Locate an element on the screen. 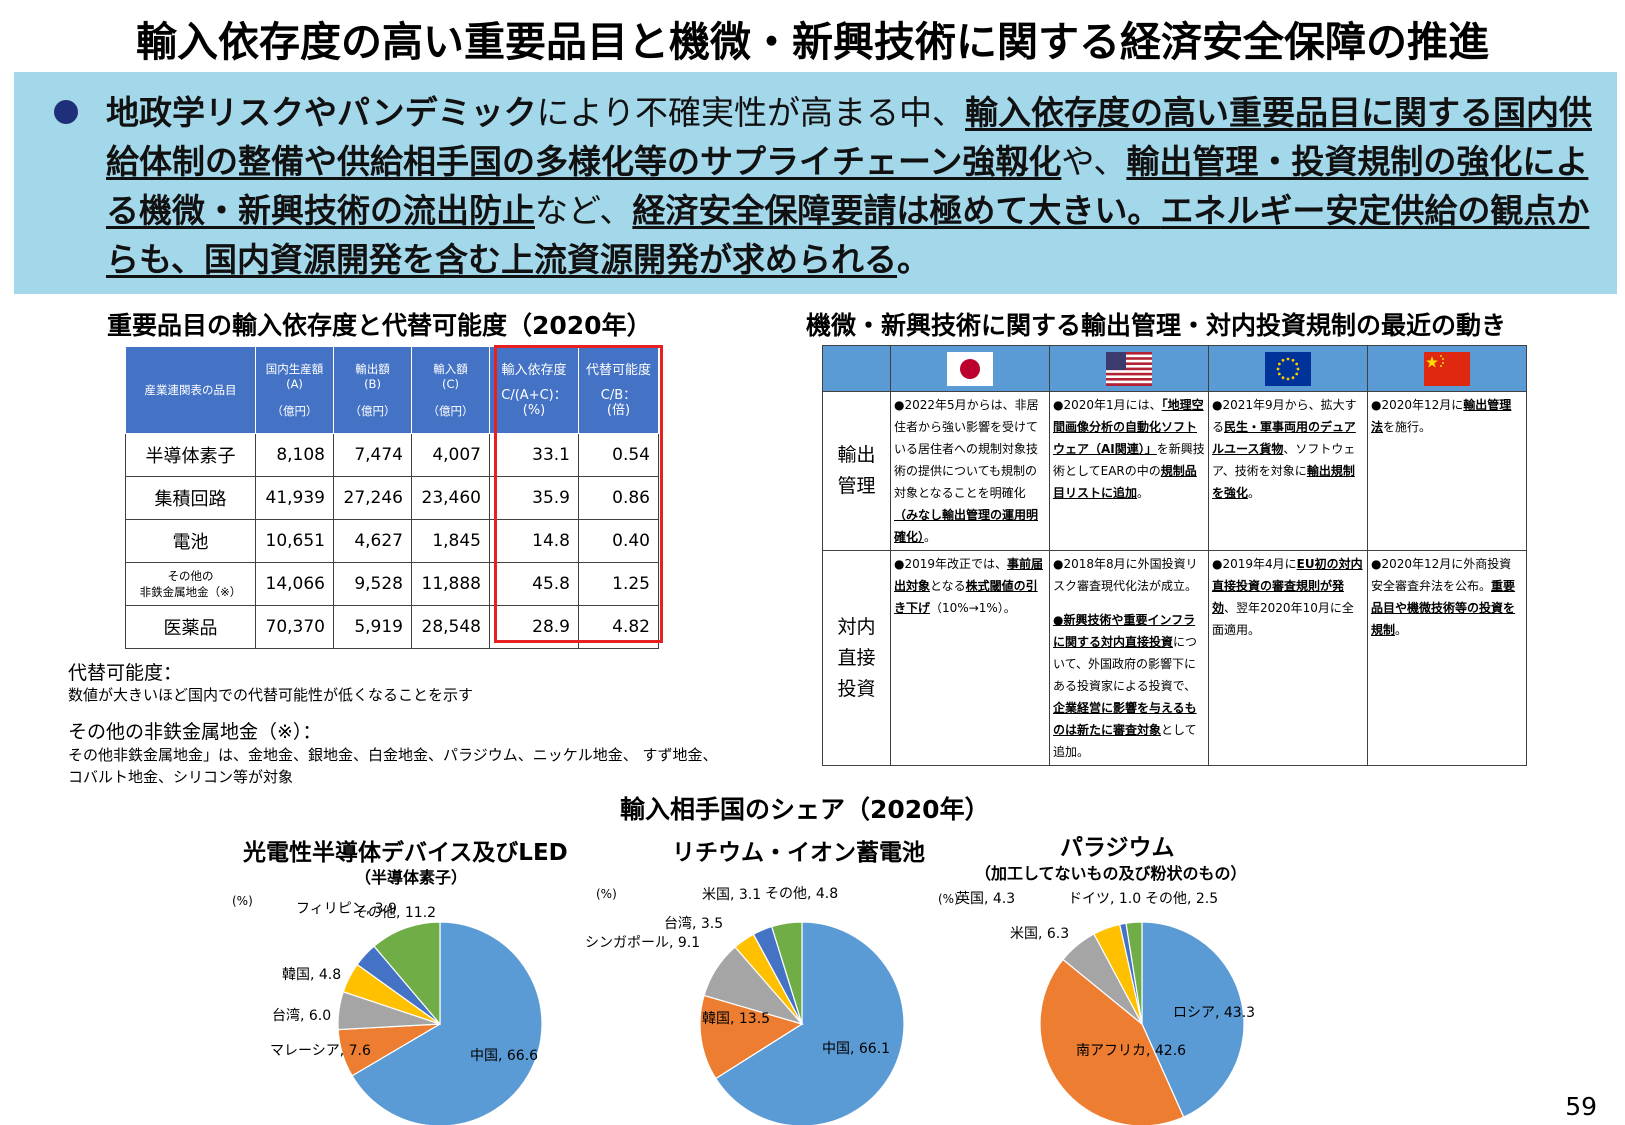 Image resolution: width=1625 pixels, height=1125 pixels. jp-invest-3: となる is located at coordinates (948, 586).